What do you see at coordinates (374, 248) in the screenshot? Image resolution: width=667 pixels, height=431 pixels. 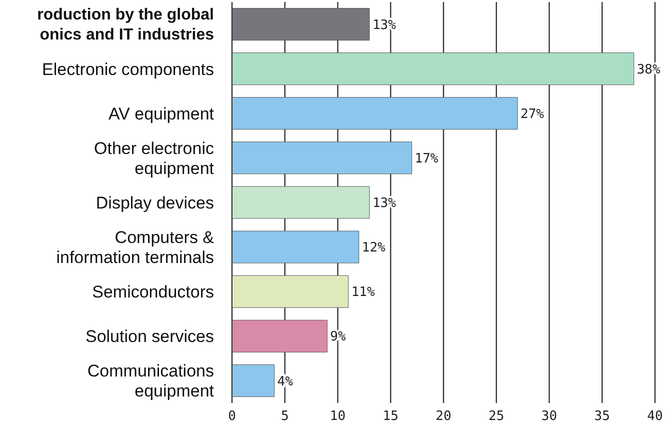 I see `data-label: 12%` at bounding box center [374, 248].